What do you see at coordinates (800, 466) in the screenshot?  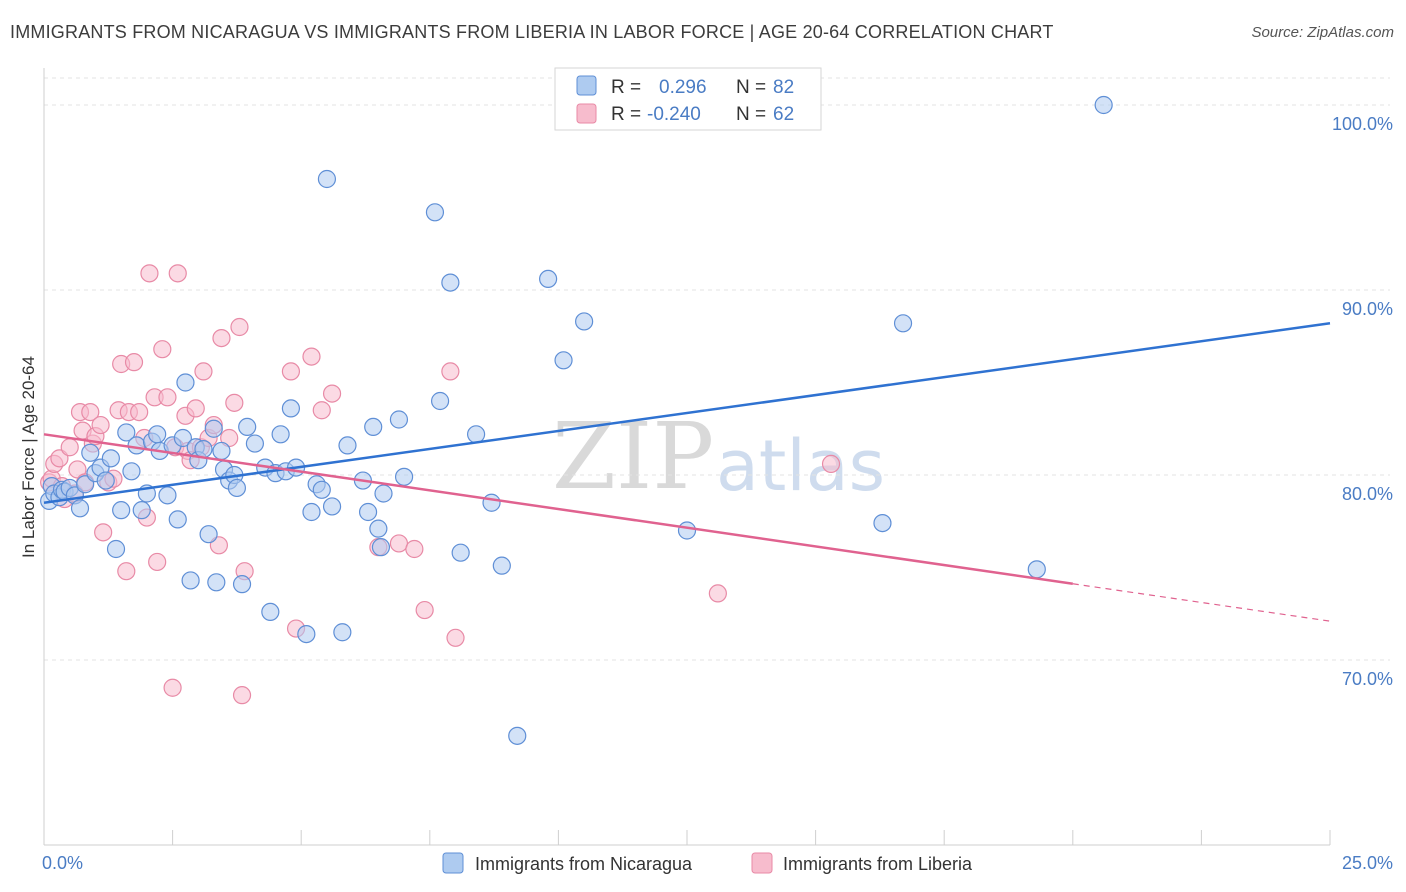 I see `watermark-atlas: atlas` at bounding box center [800, 466].